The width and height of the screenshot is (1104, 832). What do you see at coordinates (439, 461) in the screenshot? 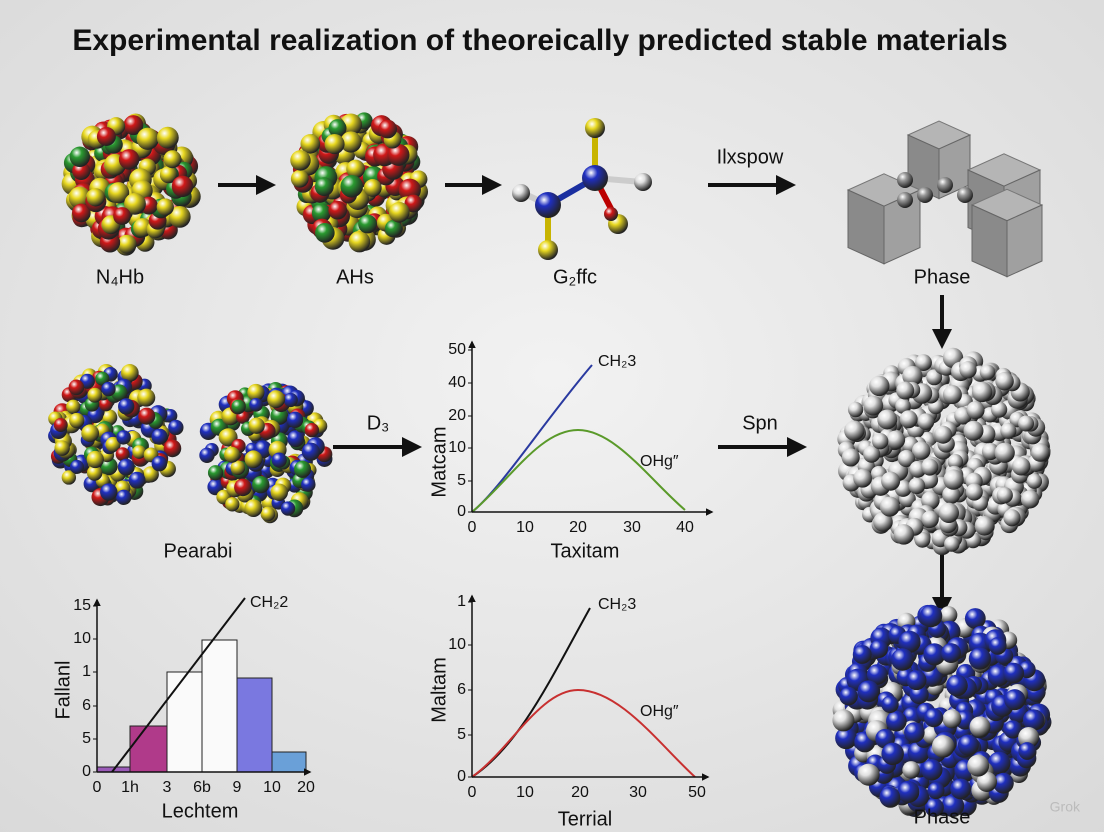
I see `y-axis-label: Matcam` at bounding box center [439, 461].